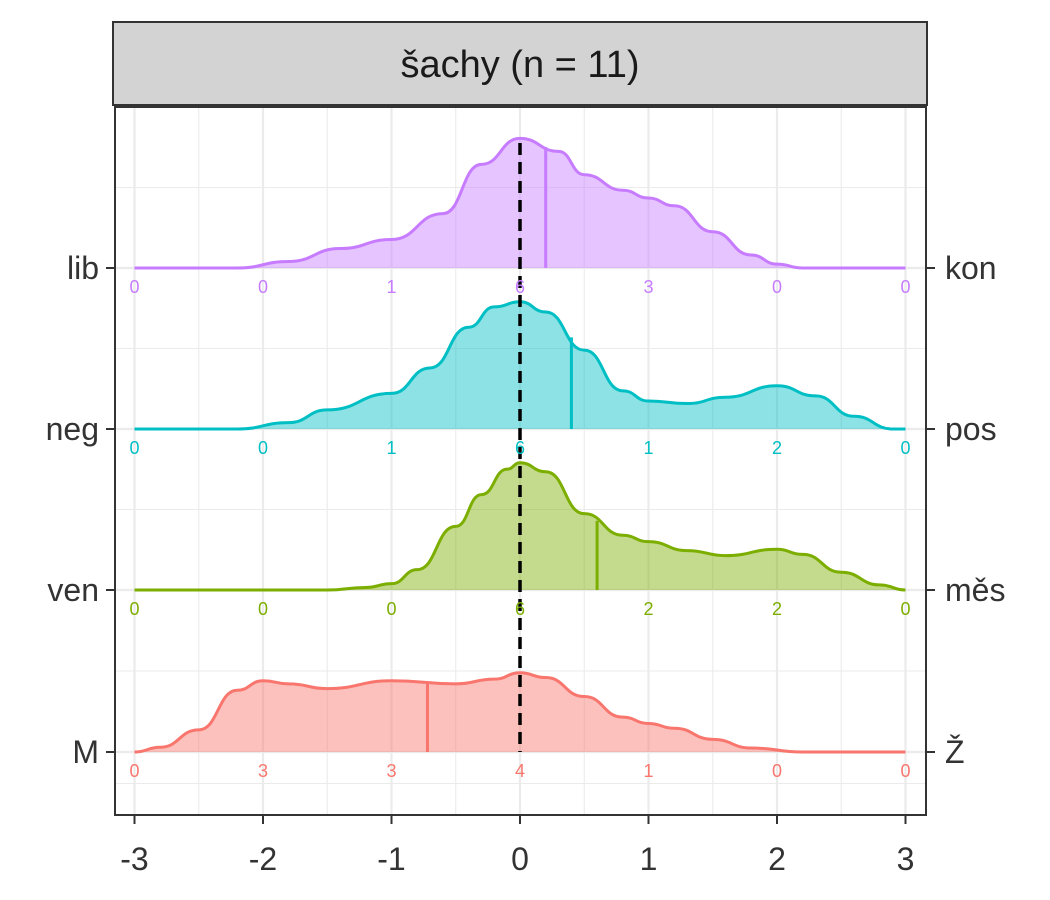  What do you see at coordinates (85, 752) in the screenshot?
I see `left-label-M: M` at bounding box center [85, 752].